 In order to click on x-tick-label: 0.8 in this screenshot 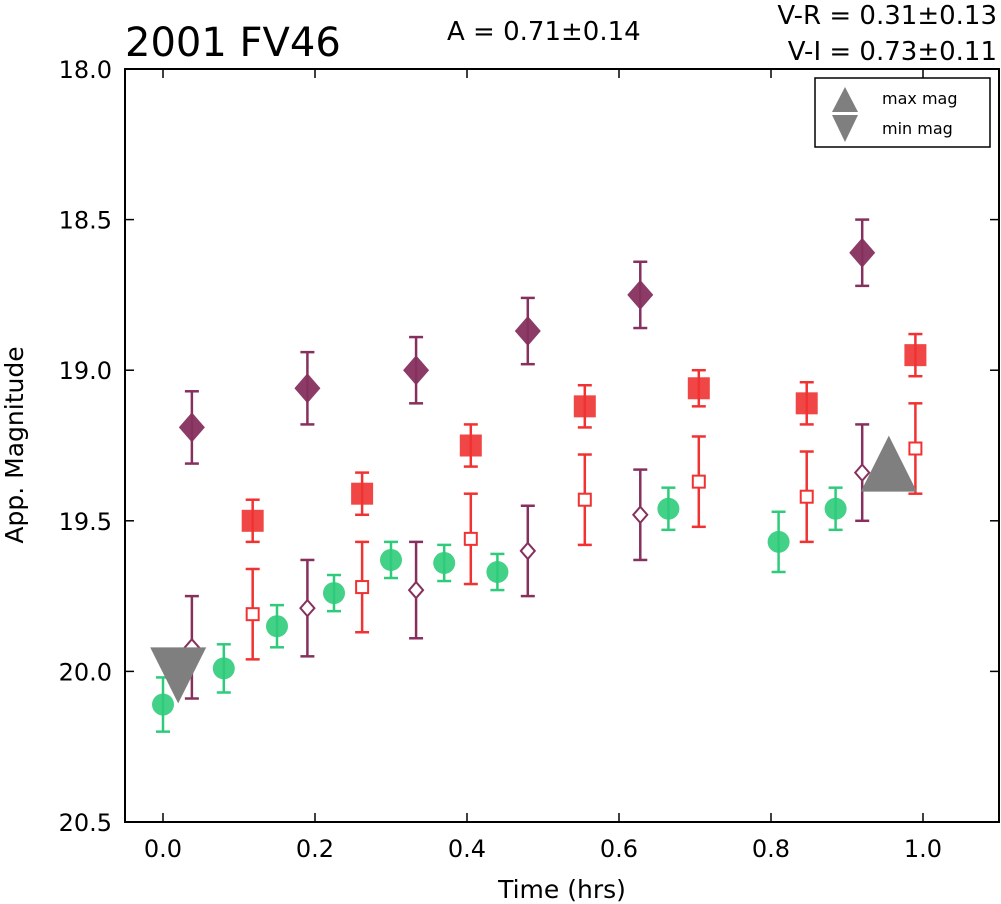, I will do `click(771, 849)`.